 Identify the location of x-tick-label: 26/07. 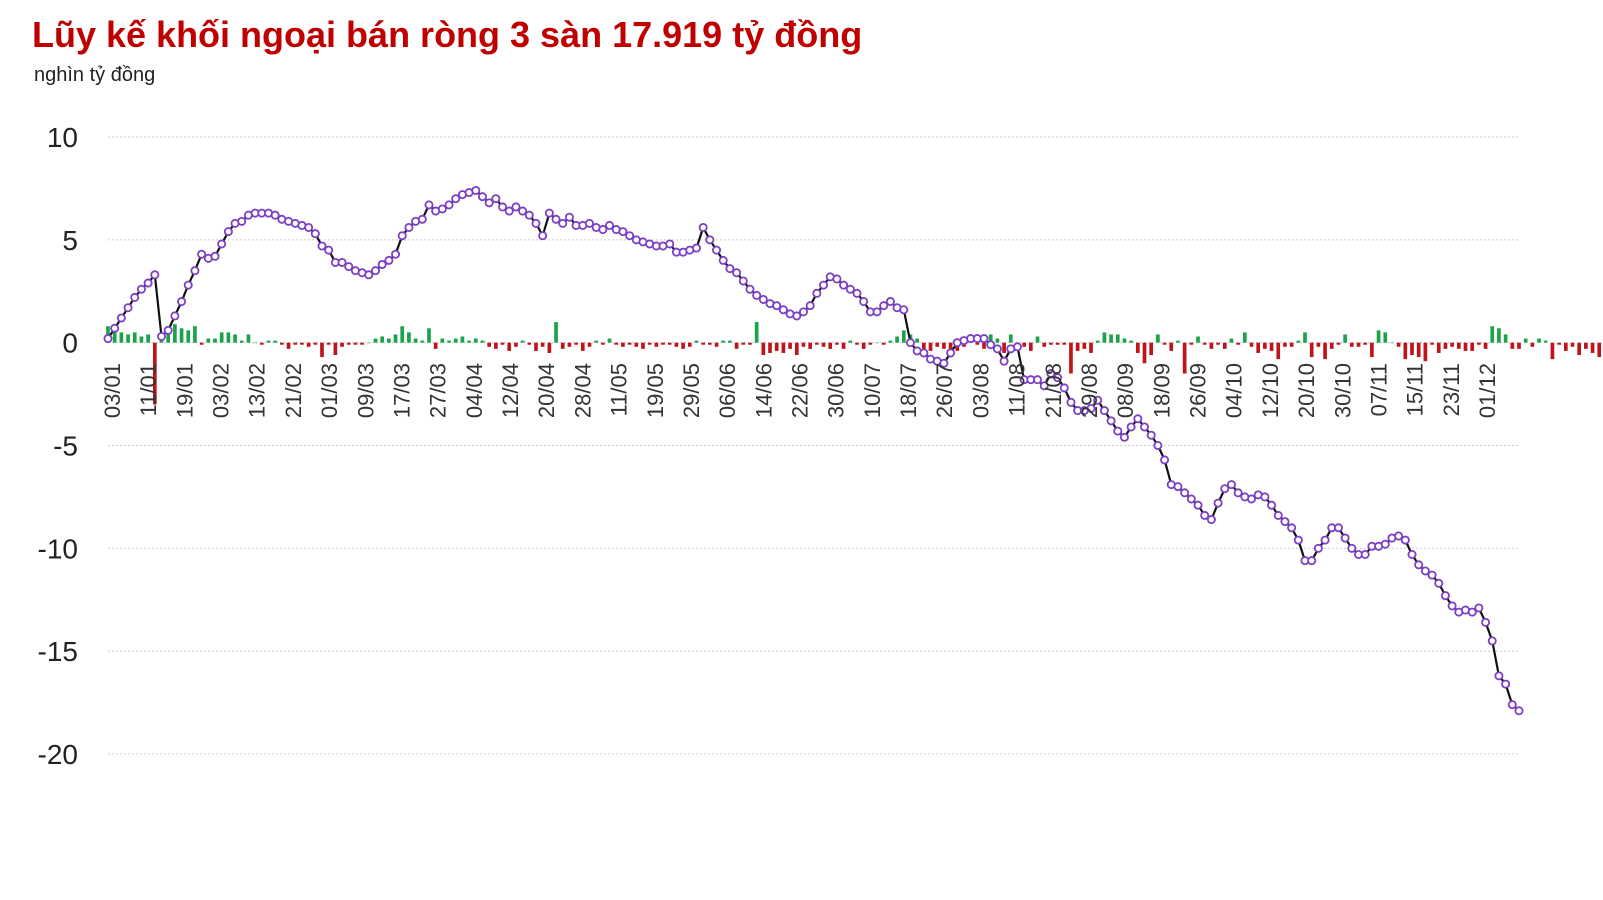
(944, 390).